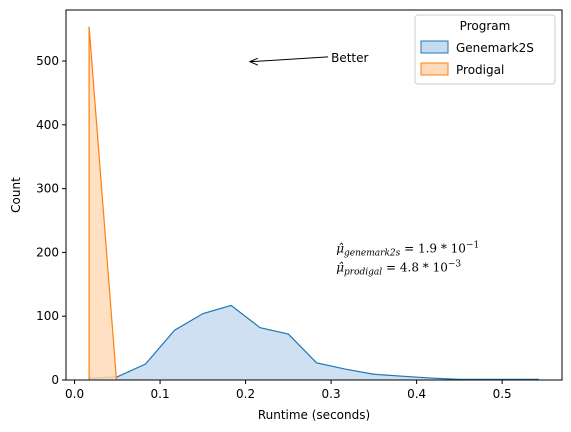  Describe the element at coordinates (55, 380) in the screenshot. I see `y-tick-label: 0` at that location.